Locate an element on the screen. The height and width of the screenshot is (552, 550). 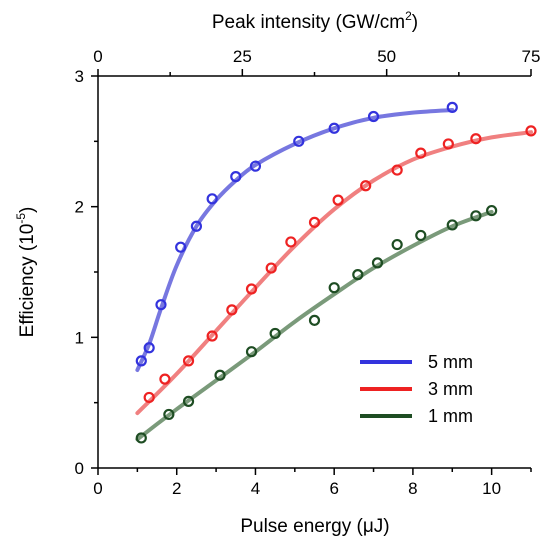
top-tick-label: 0 is located at coordinates (97, 56).